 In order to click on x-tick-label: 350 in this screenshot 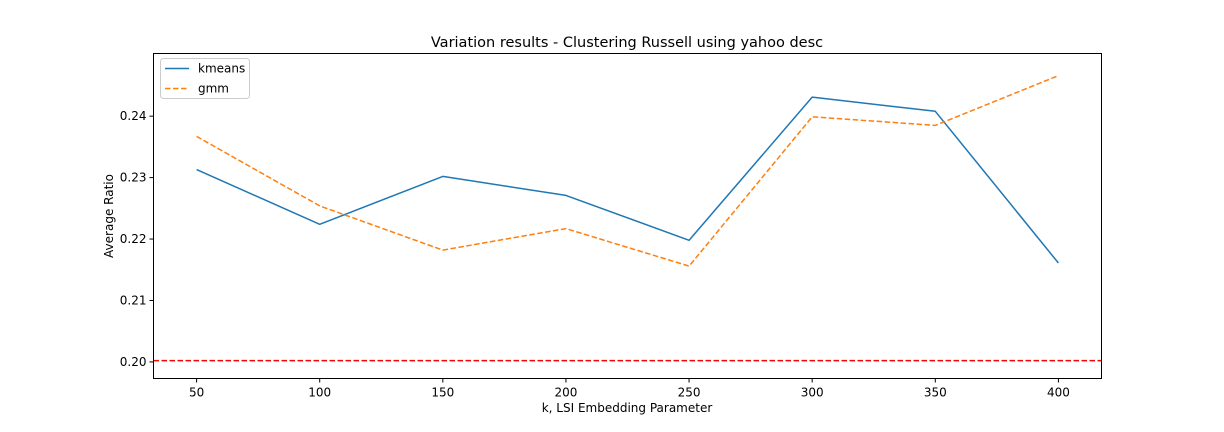, I will do `click(935, 393)`.